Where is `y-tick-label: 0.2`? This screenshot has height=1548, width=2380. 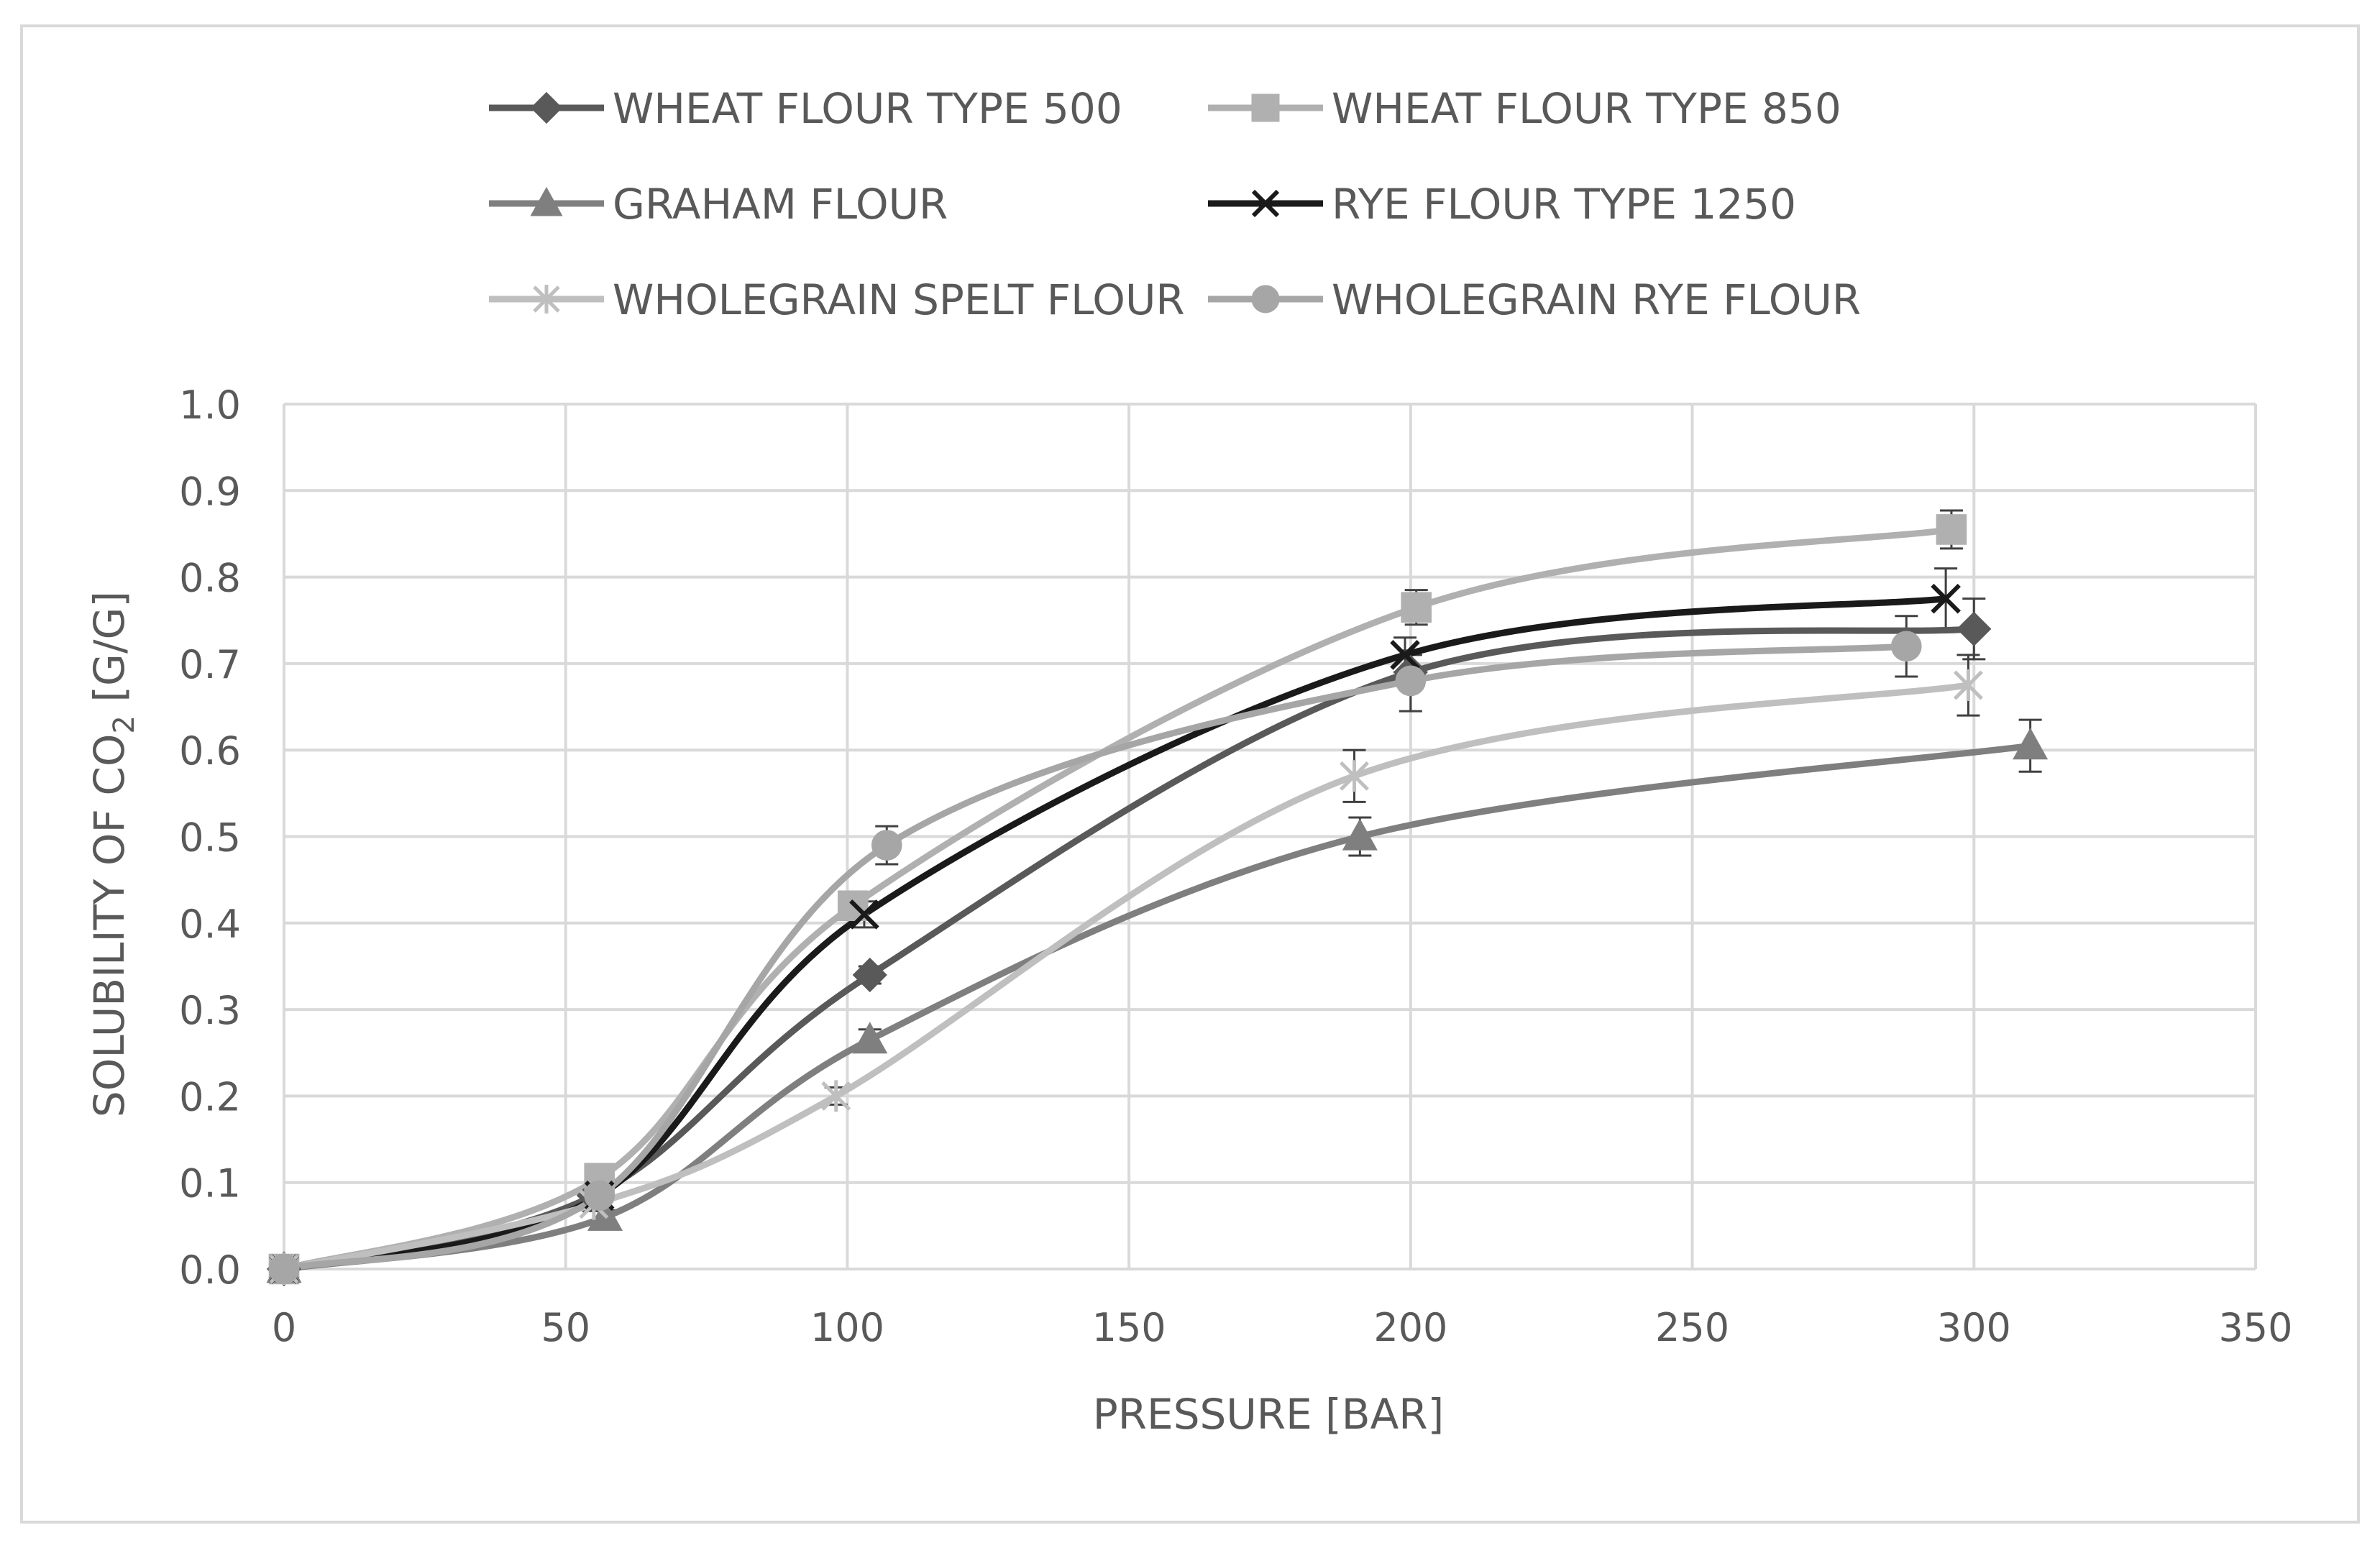 y-tick-label: 0.2 is located at coordinates (210, 1096).